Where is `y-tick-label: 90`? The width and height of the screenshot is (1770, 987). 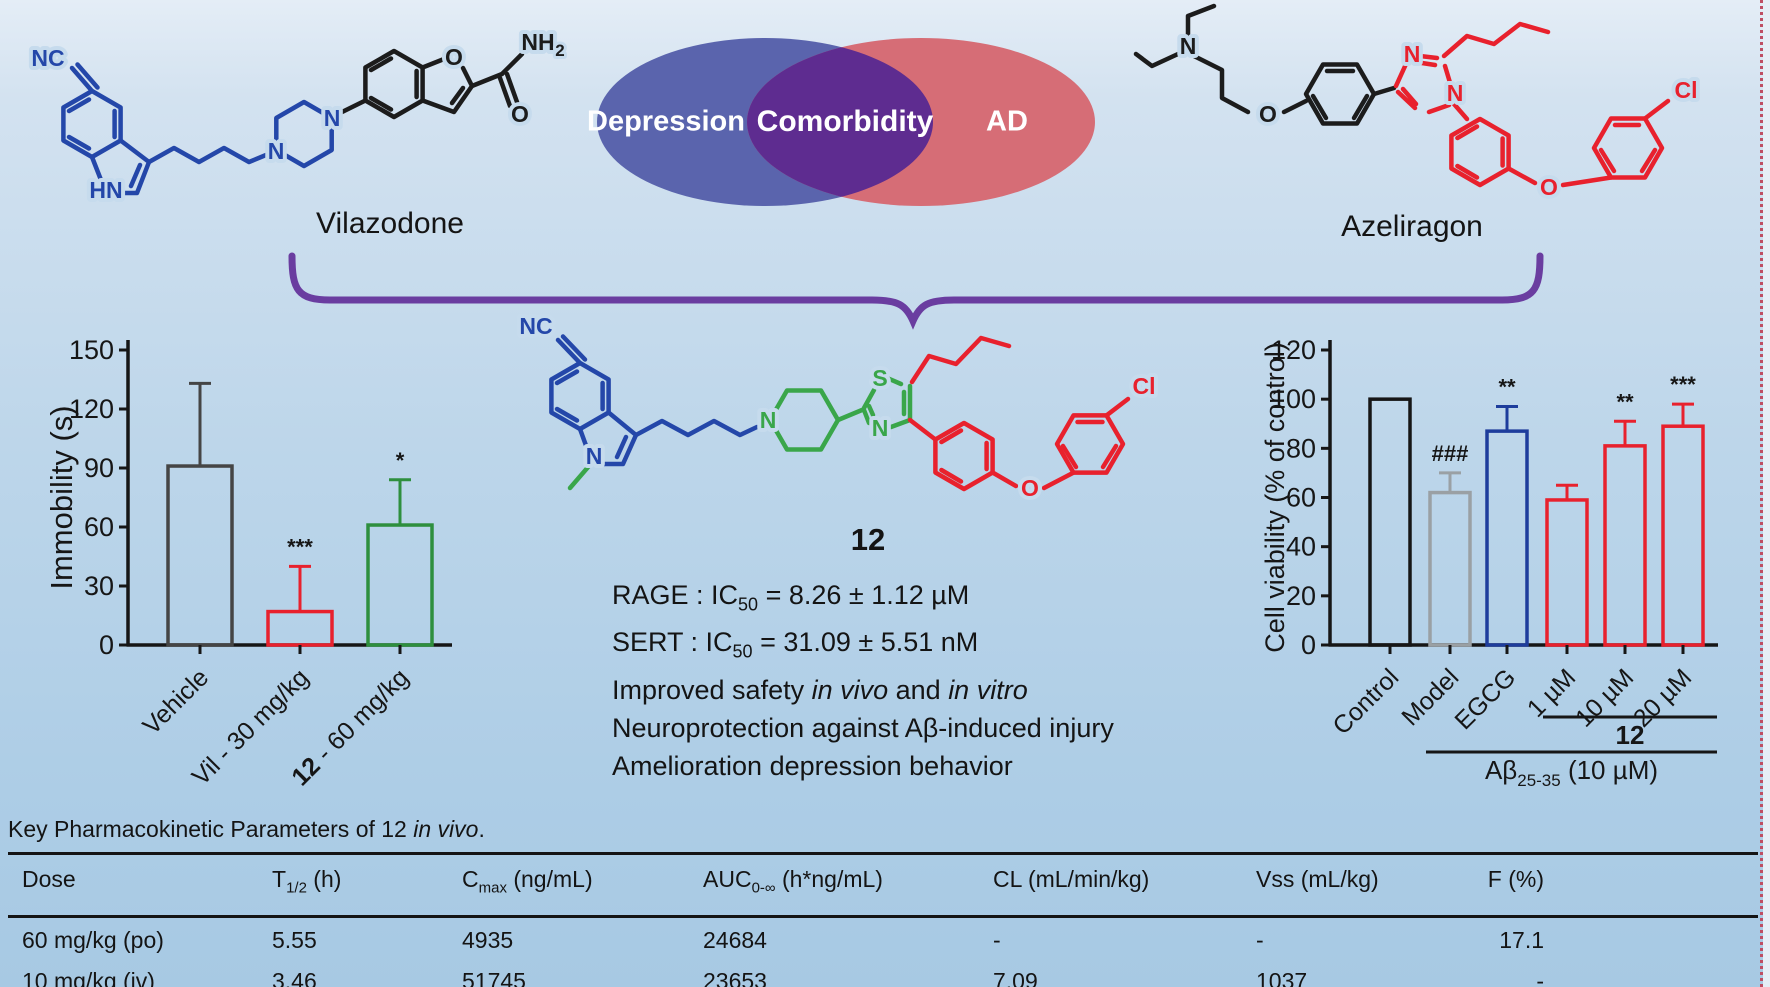 y-tick-label: 90 is located at coordinates (99, 468).